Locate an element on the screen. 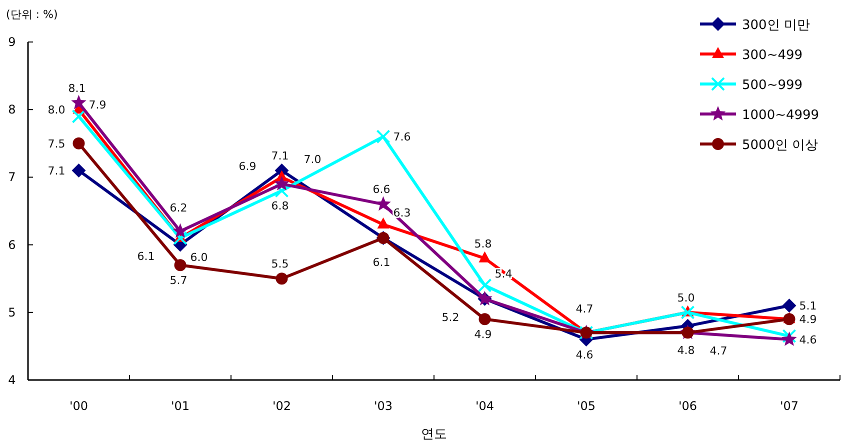  data-label: 6.6 is located at coordinates (381, 189).